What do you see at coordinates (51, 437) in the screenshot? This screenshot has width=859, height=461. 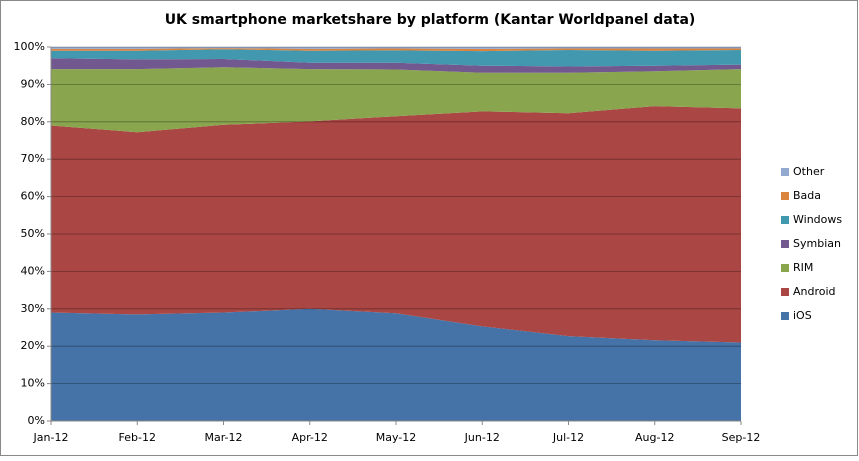 I see `x-tick-label: Jan-12` at bounding box center [51, 437].